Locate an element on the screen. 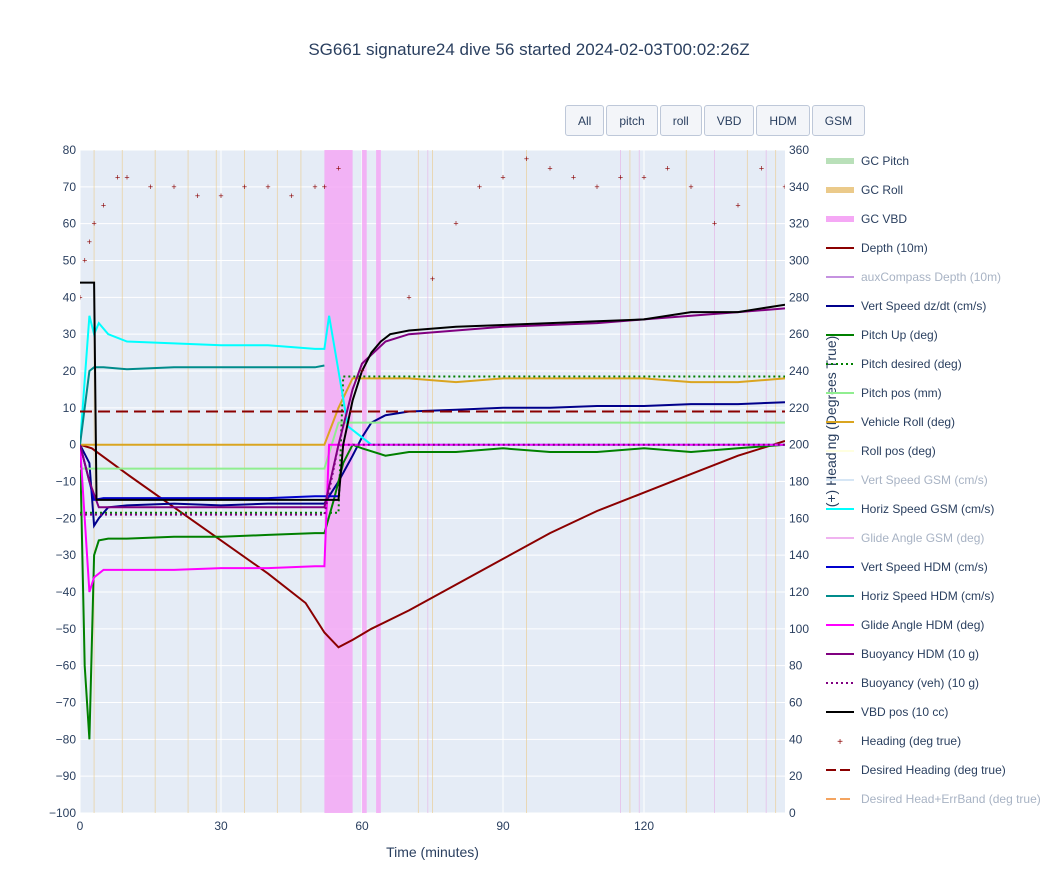 The width and height of the screenshot is (1058, 894). vert-speed-hdm-cm-s-line is located at coordinates (209, 473).